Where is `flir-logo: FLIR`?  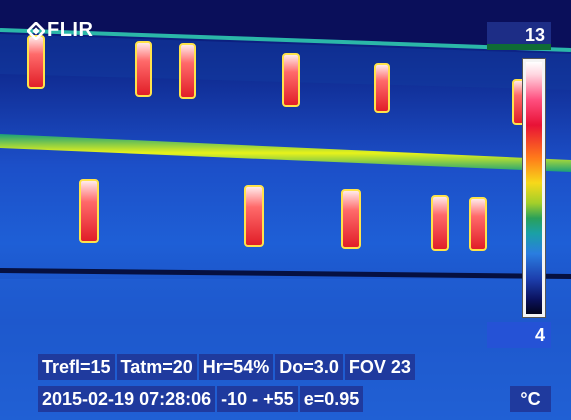
flir-logo: FLIR is located at coordinates (60, 30).